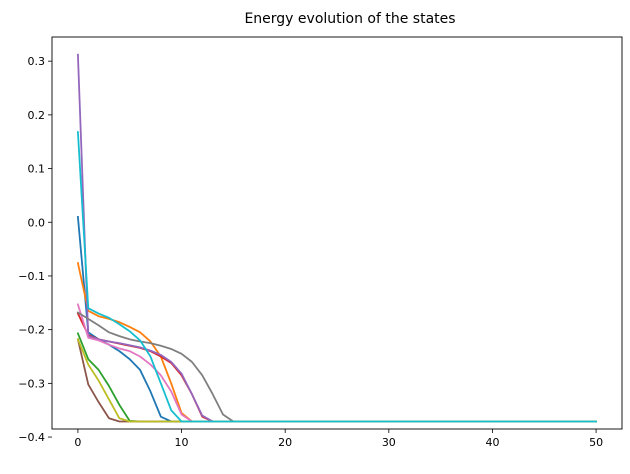 The height and width of the screenshot is (474, 630). Describe the element at coordinates (77, 442) in the screenshot. I see `x-tick-label: 0` at that location.